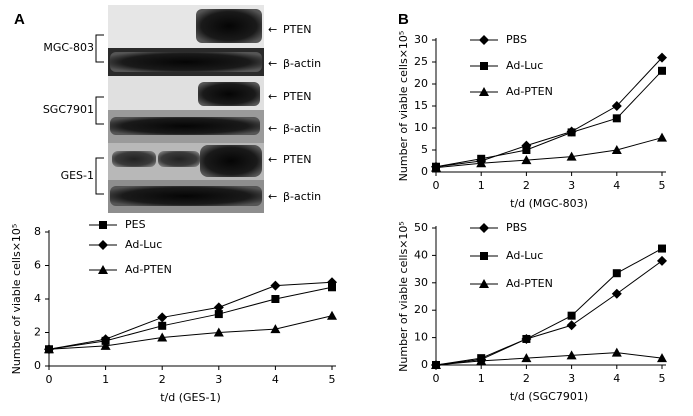  Describe the element at coordinates (549, 396) in the screenshot. I see `x-axis-label: t/d (SGC7901)` at that location.